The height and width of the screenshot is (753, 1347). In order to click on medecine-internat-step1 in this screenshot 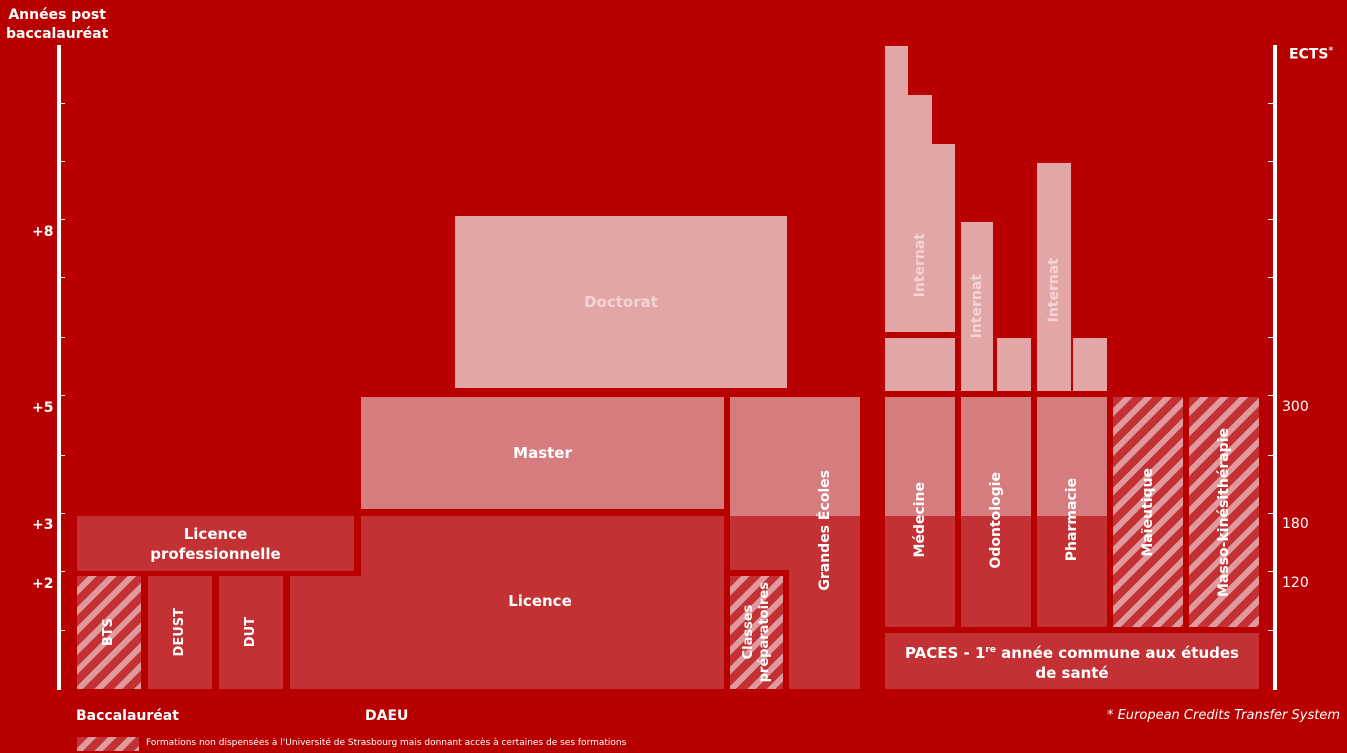, I will do `click(896, 189)`.